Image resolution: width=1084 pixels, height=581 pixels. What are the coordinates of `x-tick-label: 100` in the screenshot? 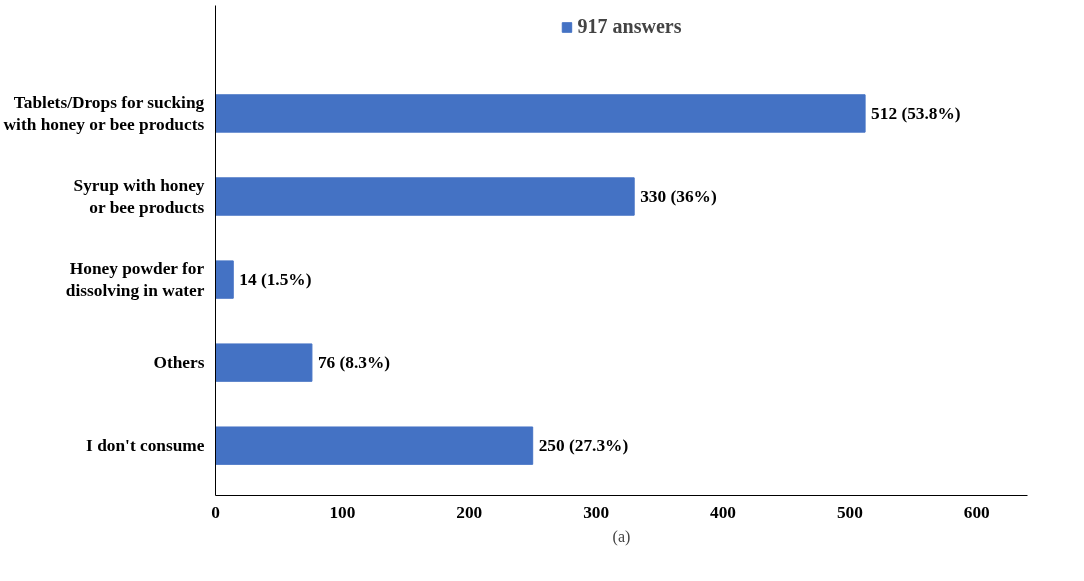 It's located at (342, 512).